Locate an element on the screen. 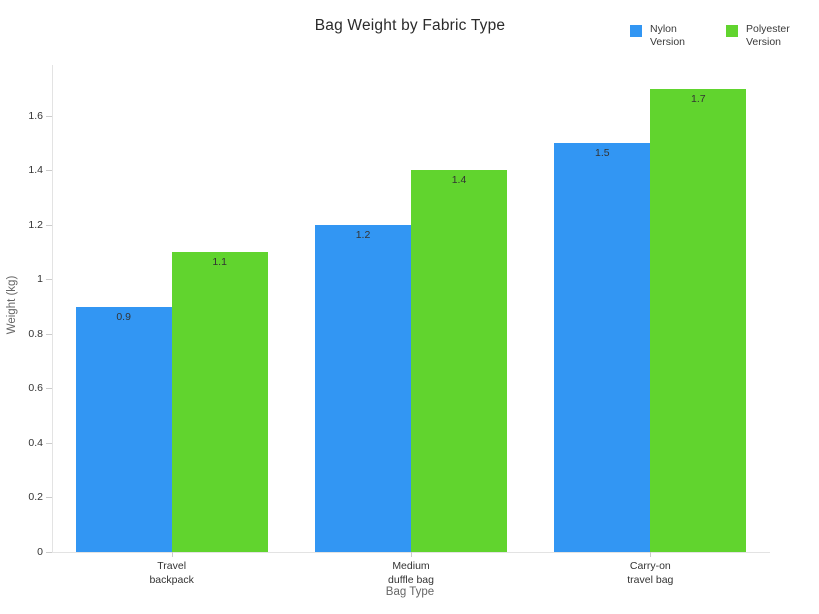 This screenshot has width=819, height=614. y-tick-label: 0.8 is located at coordinates (35, 333).